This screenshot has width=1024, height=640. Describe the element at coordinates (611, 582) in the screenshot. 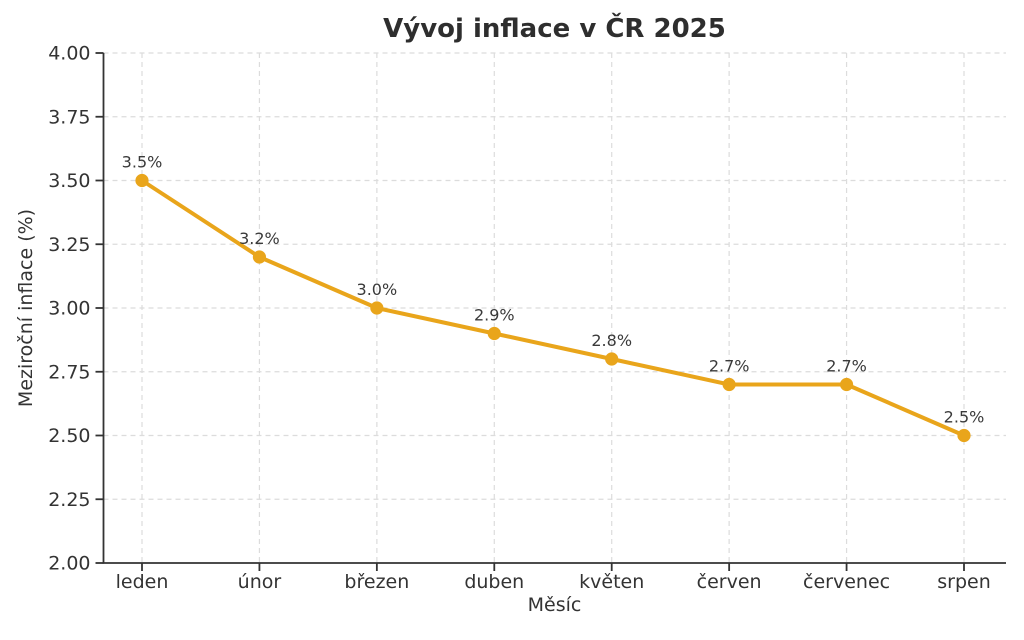

I see `x-tick-label: květen` at that location.